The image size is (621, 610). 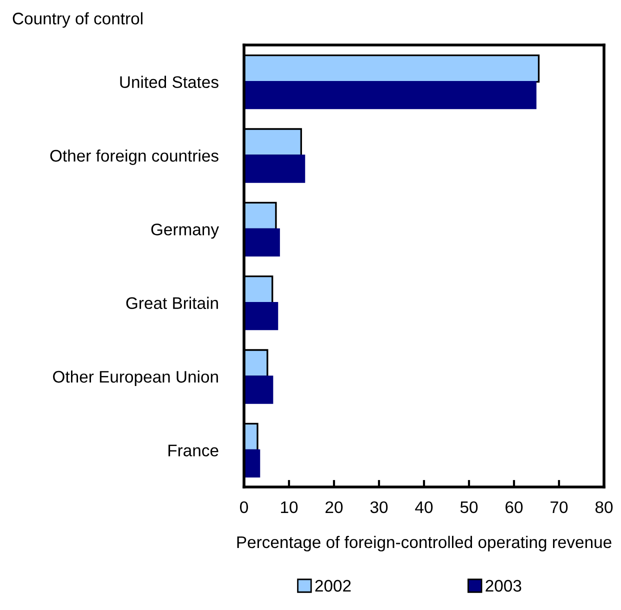 I want to click on x-tick-label: 30, so click(x=379, y=507).